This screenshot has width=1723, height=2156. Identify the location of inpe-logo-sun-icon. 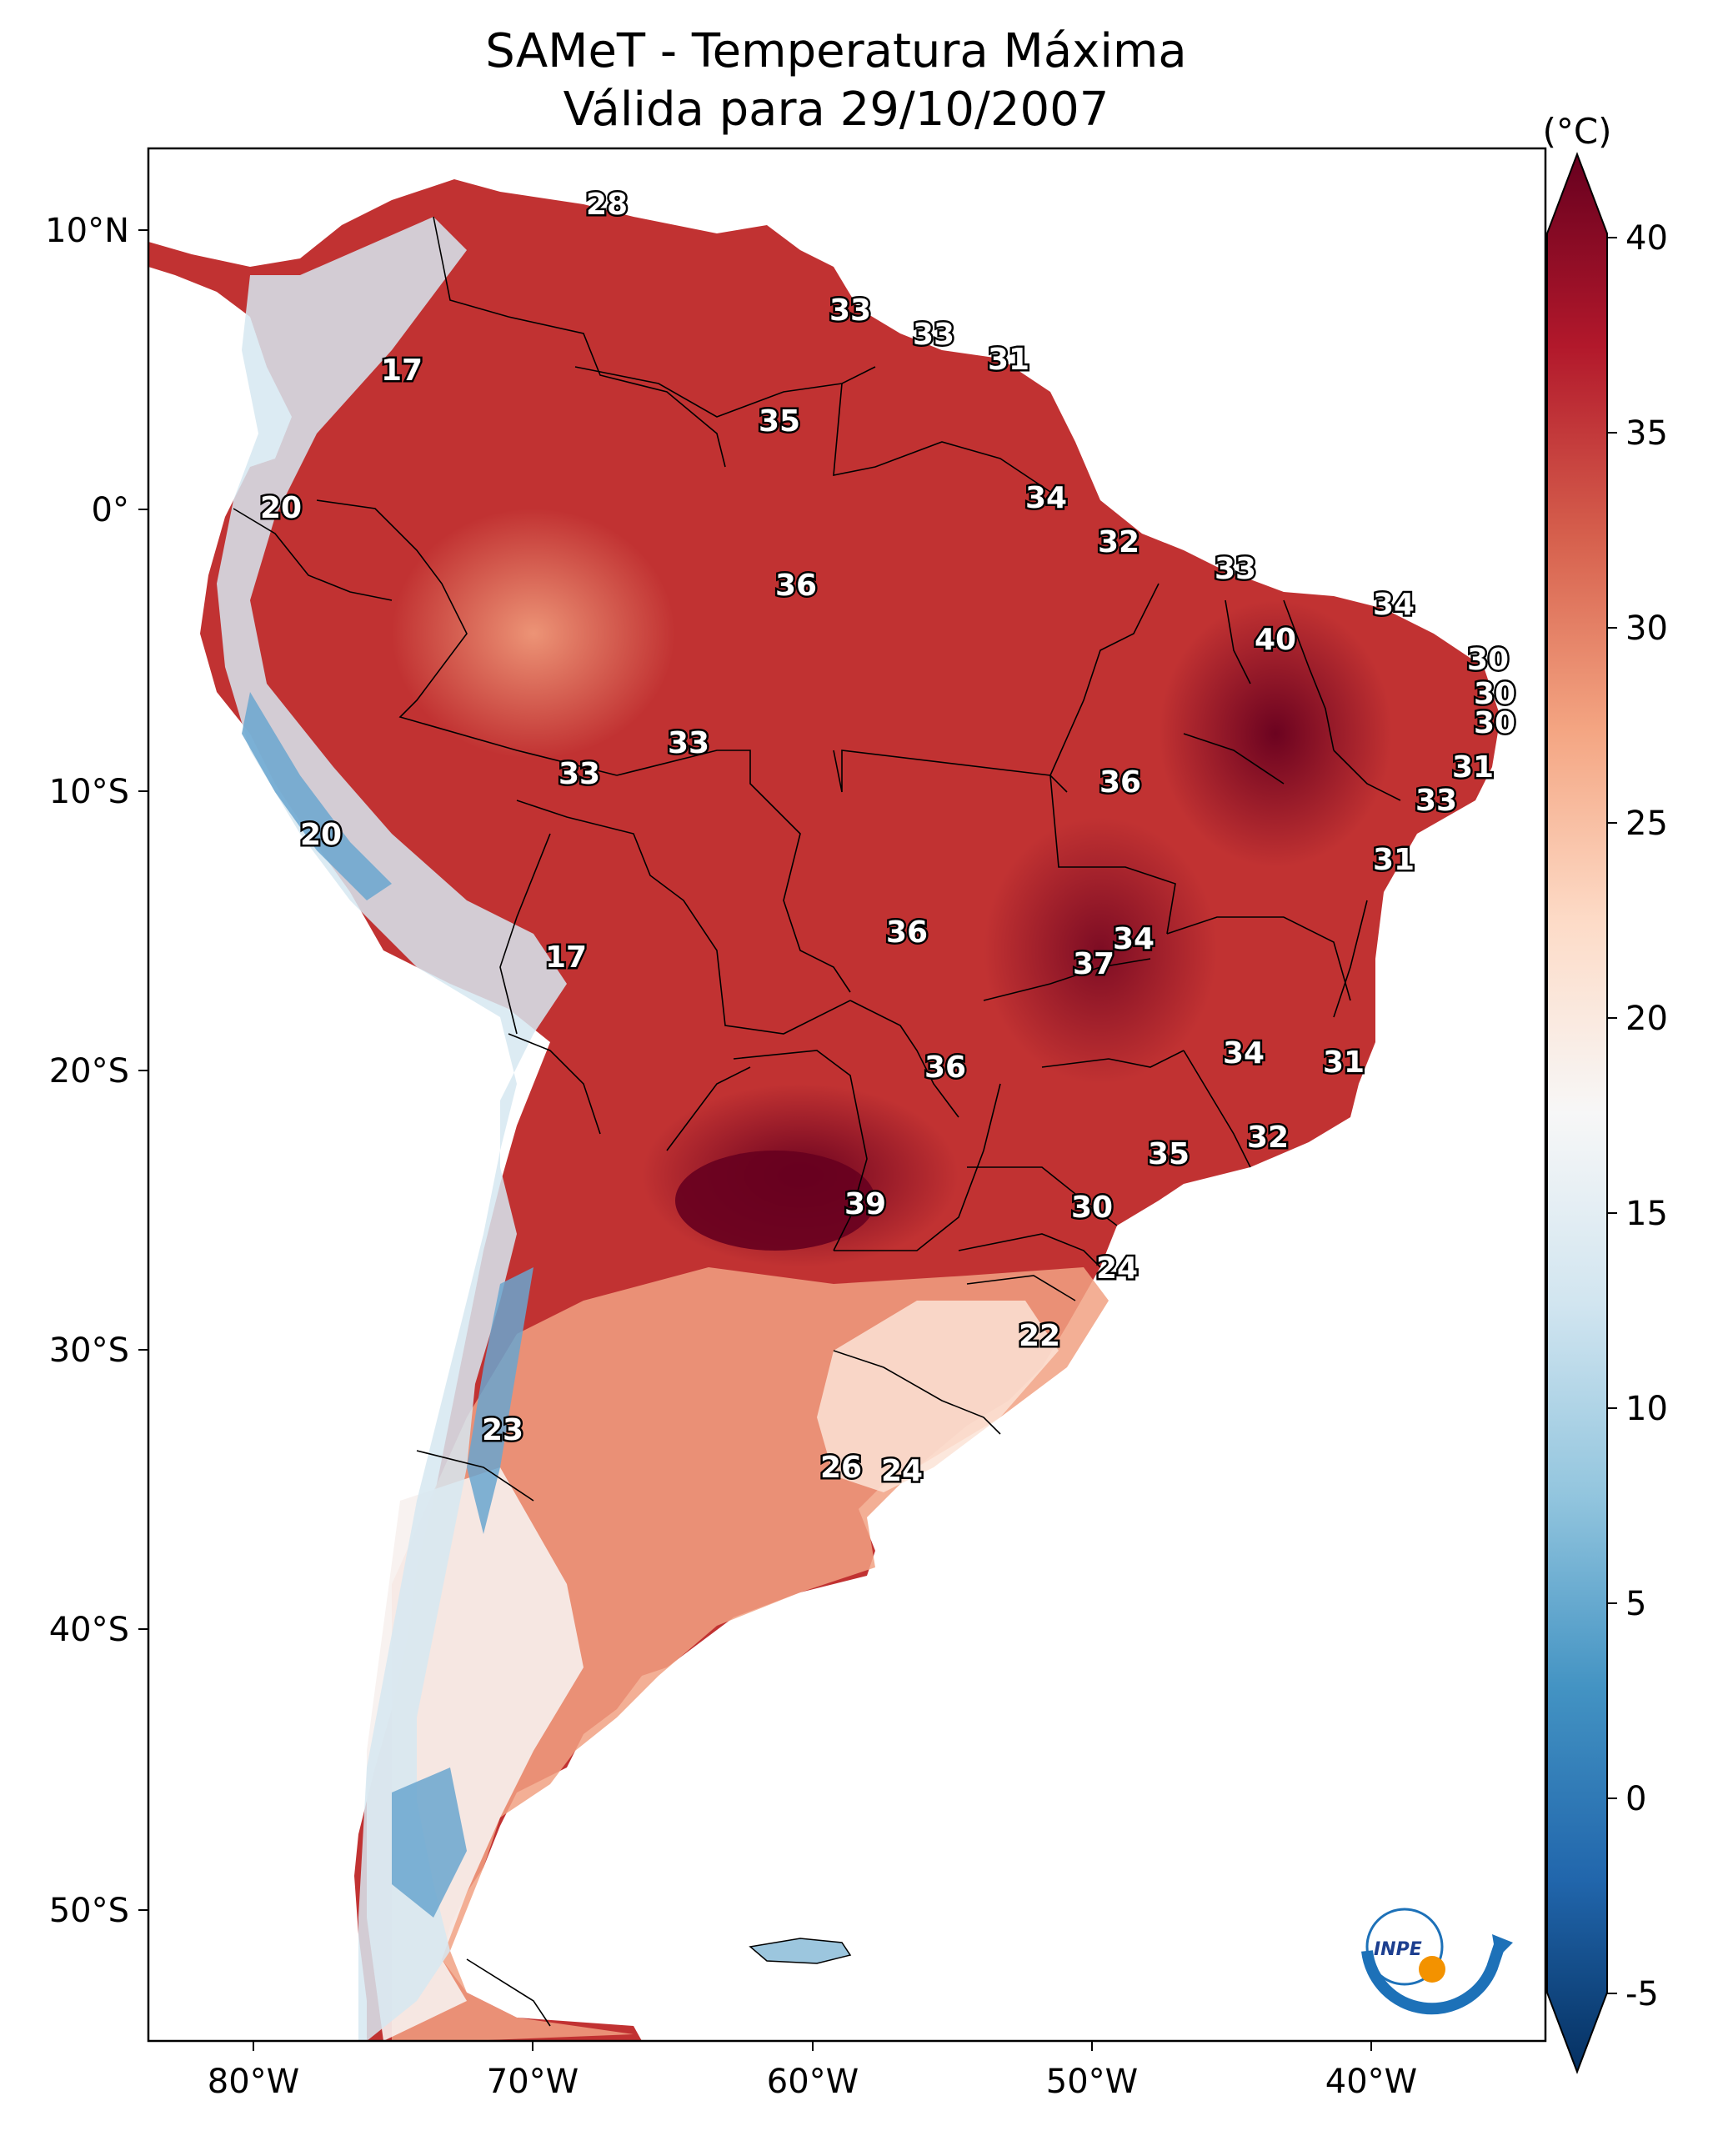
(1432, 1969).